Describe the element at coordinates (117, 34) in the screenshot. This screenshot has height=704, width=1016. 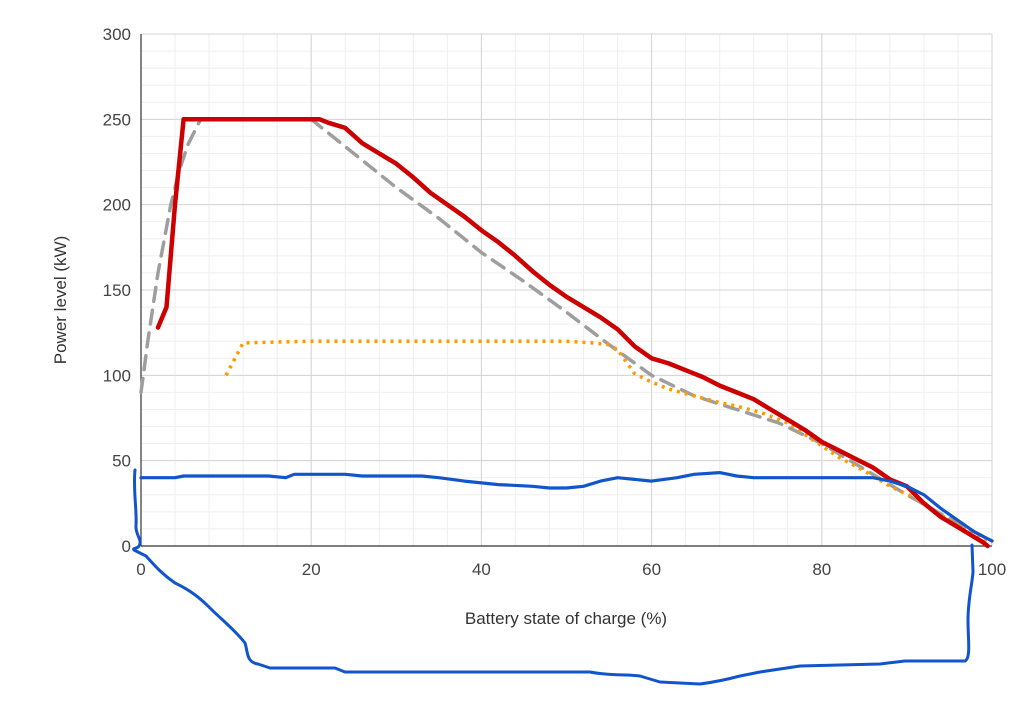
I see `y-tick-label: 300` at that location.